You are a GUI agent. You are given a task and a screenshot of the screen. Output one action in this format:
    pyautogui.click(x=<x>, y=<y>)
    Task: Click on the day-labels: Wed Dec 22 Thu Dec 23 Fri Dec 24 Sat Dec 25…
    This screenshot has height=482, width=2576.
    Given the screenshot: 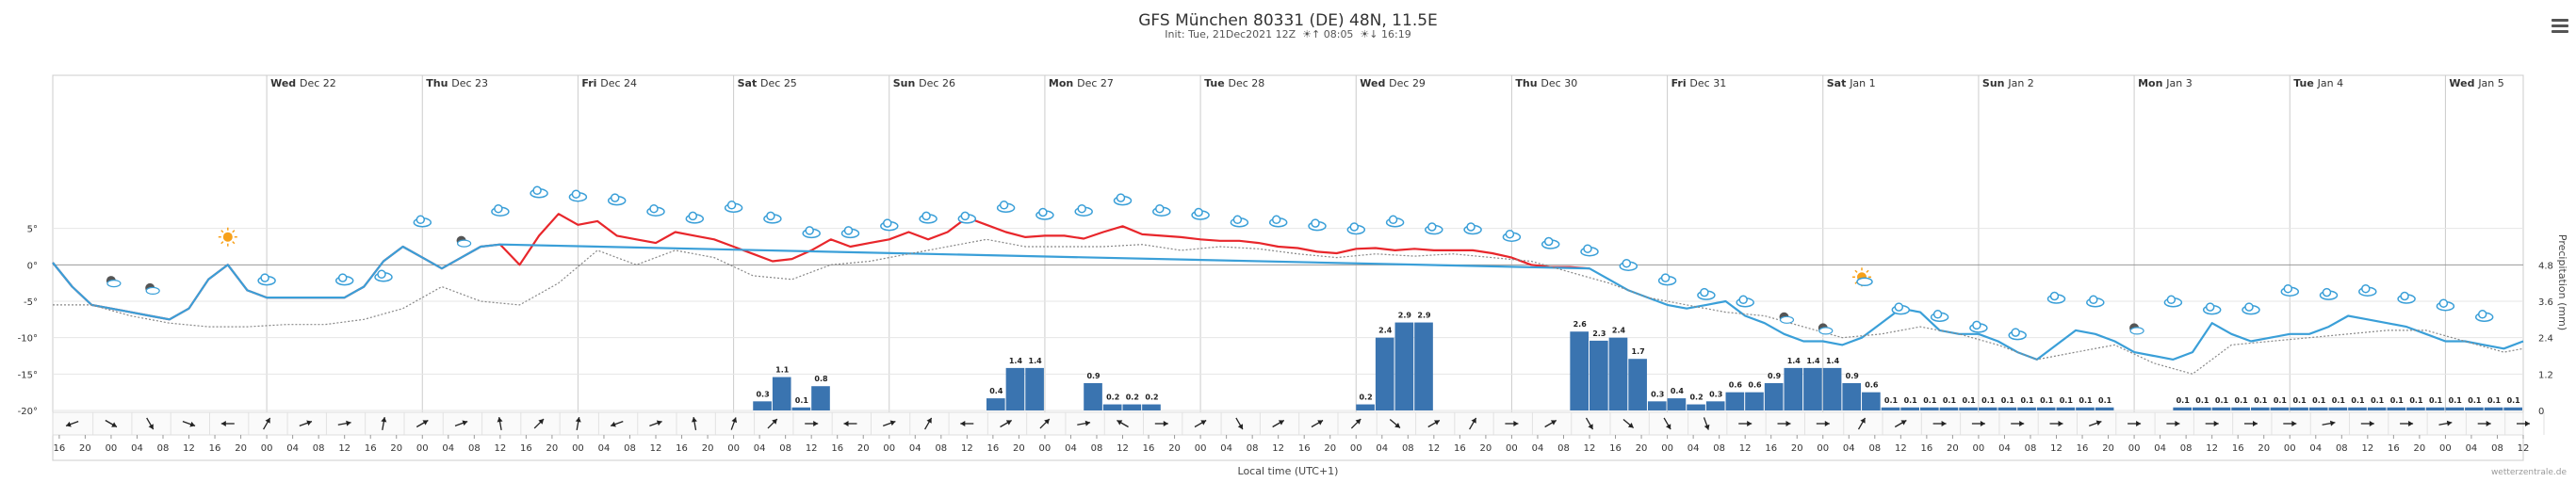 What is the action you would take?
    pyautogui.click(x=1387, y=83)
    